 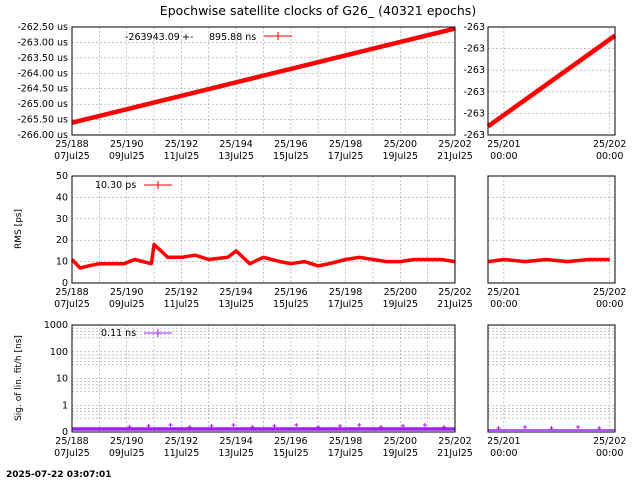 I want to click on rms-zoom-series-line, so click(x=548, y=260).